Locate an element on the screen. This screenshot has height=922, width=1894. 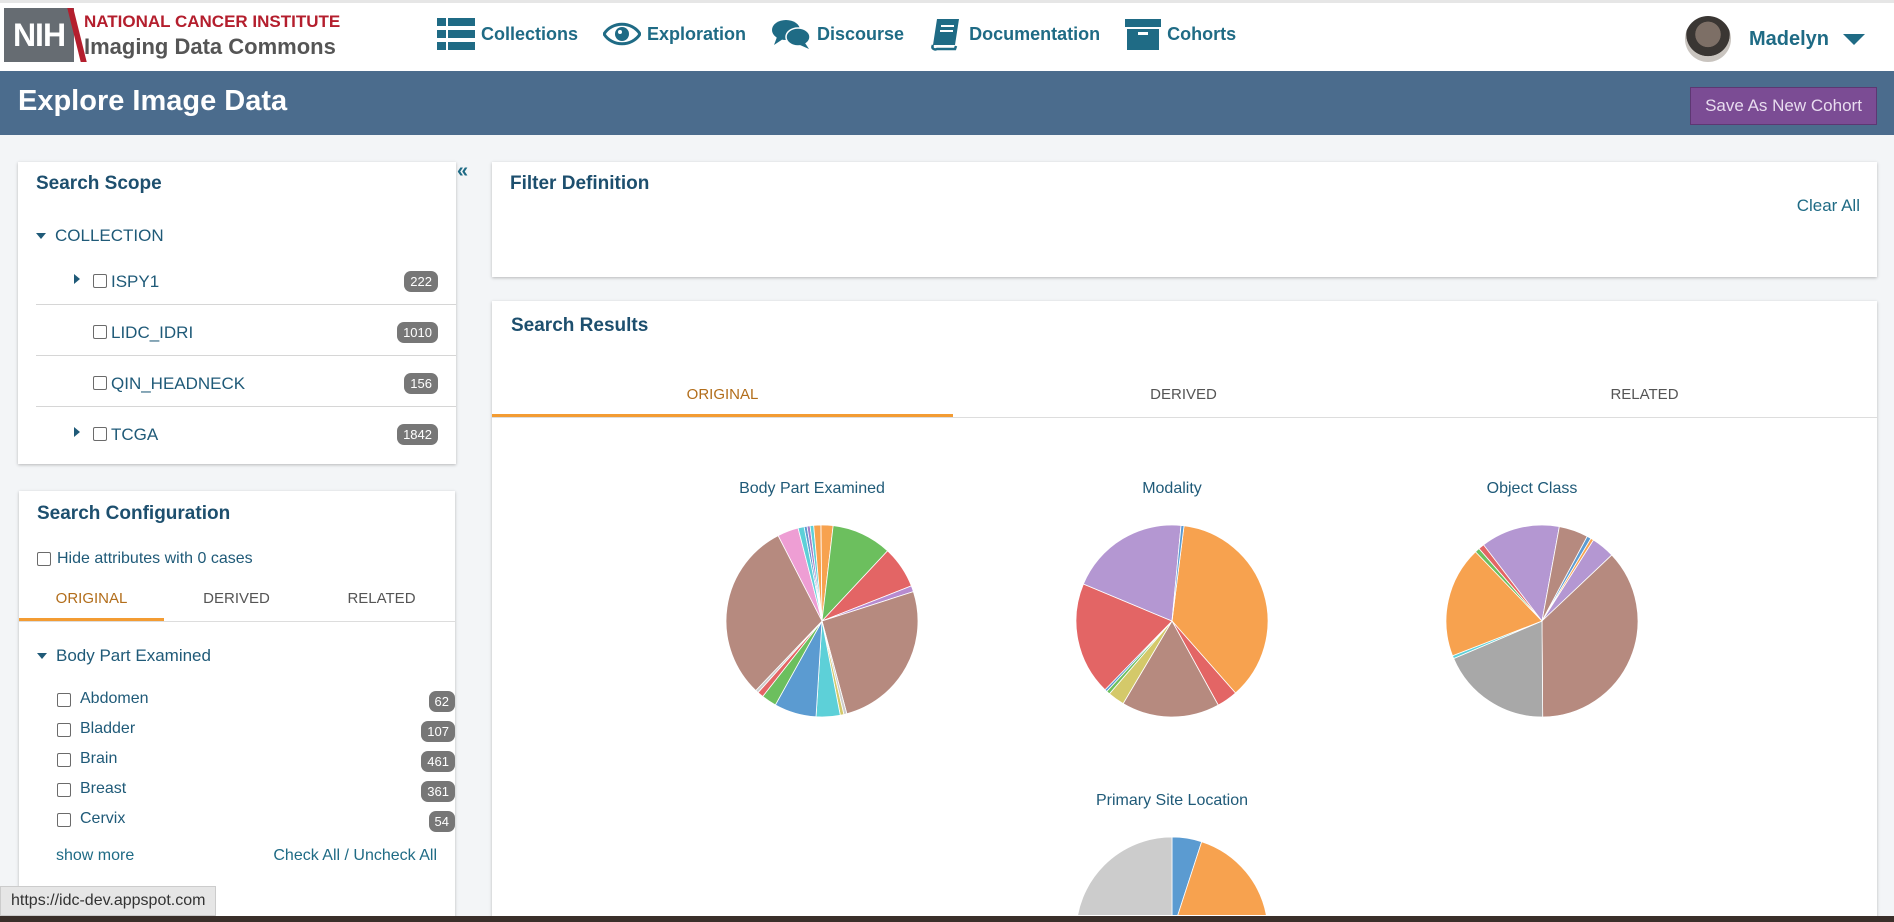
nav-documentation: Documentation is located at coordinates (1014, 34).